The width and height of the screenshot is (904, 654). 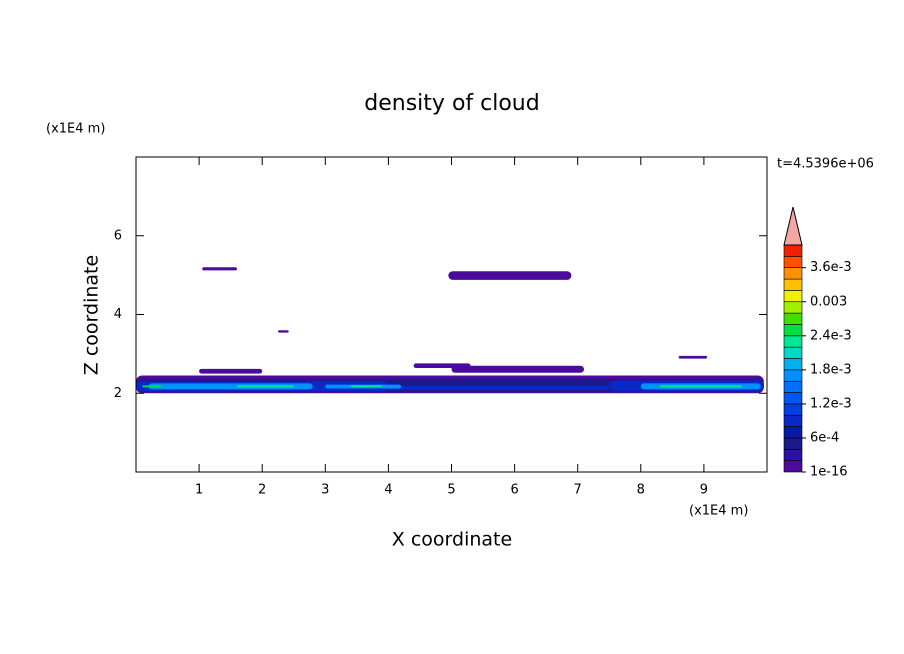 I want to click on x-tick-label: 6, so click(x=514, y=490).